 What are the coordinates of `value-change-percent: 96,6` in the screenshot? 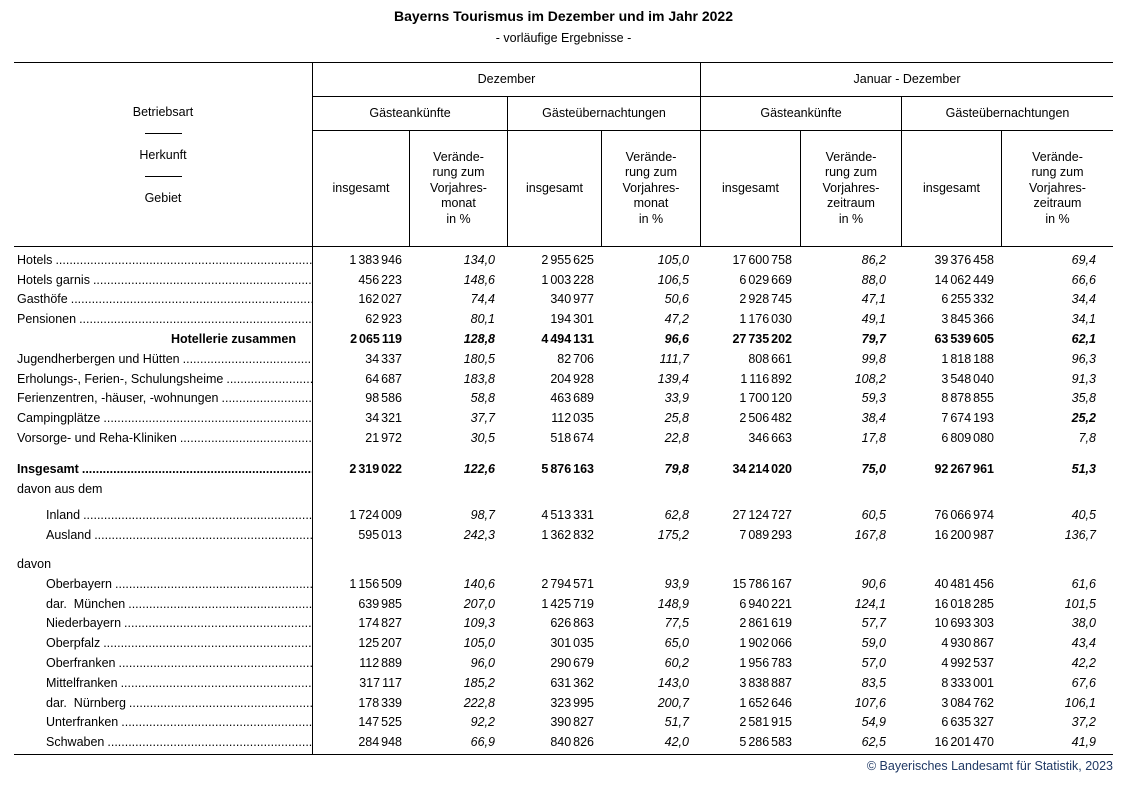 It's located at (676, 339).